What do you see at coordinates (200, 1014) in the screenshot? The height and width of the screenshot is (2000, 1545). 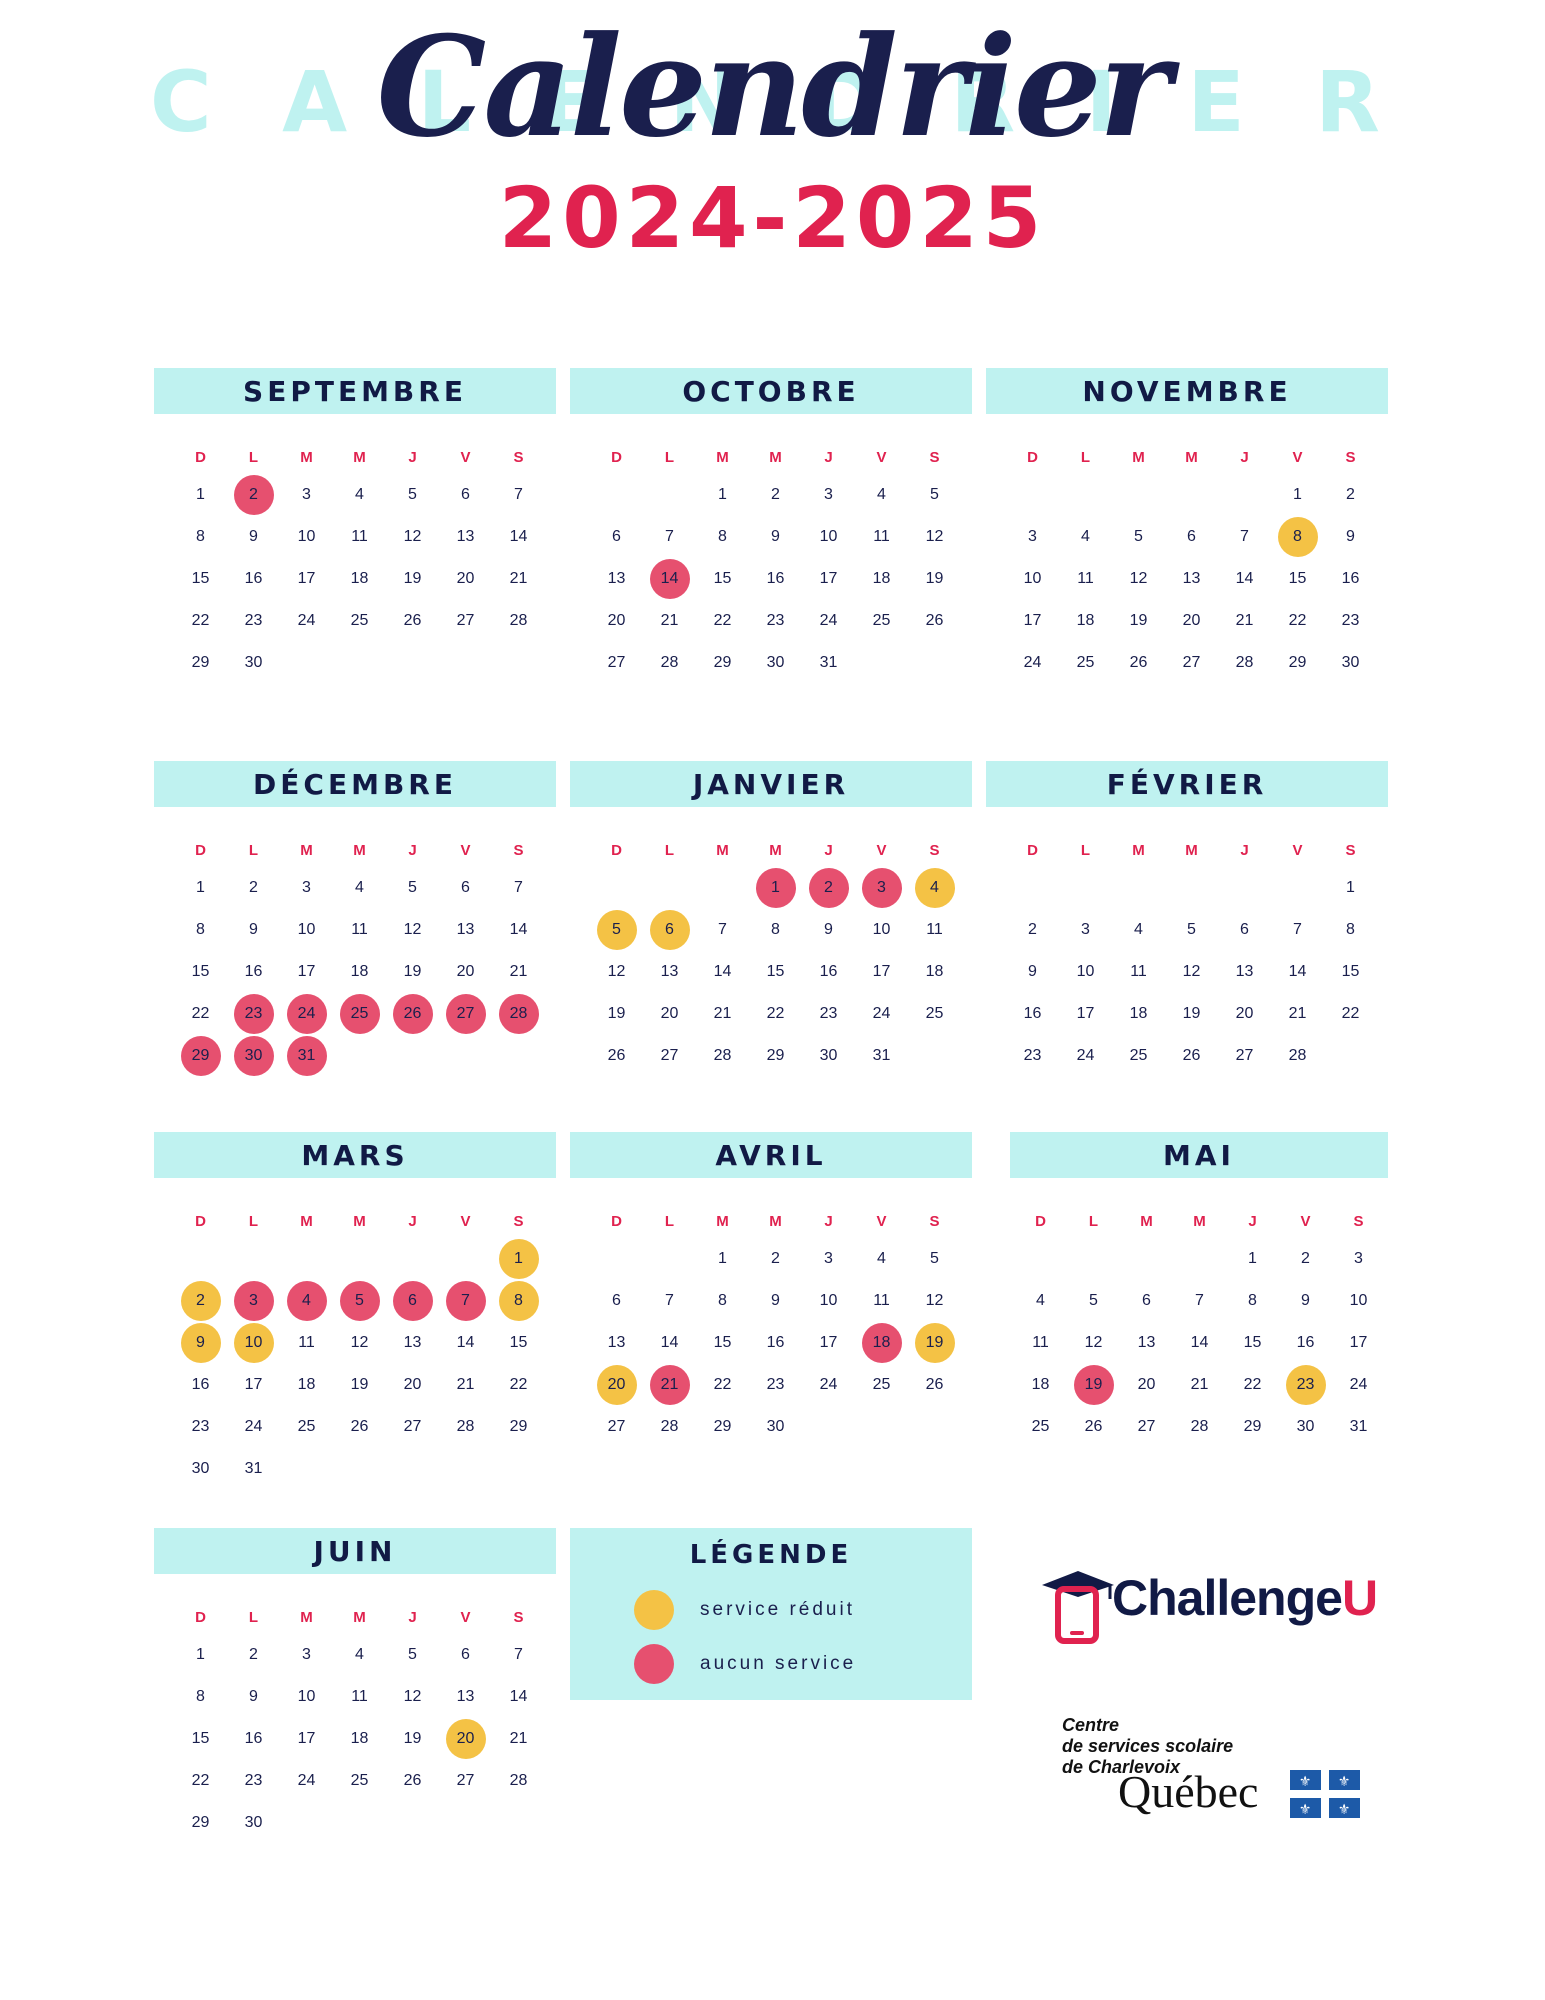 I see `day-cell: 22` at bounding box center [200, 1014].